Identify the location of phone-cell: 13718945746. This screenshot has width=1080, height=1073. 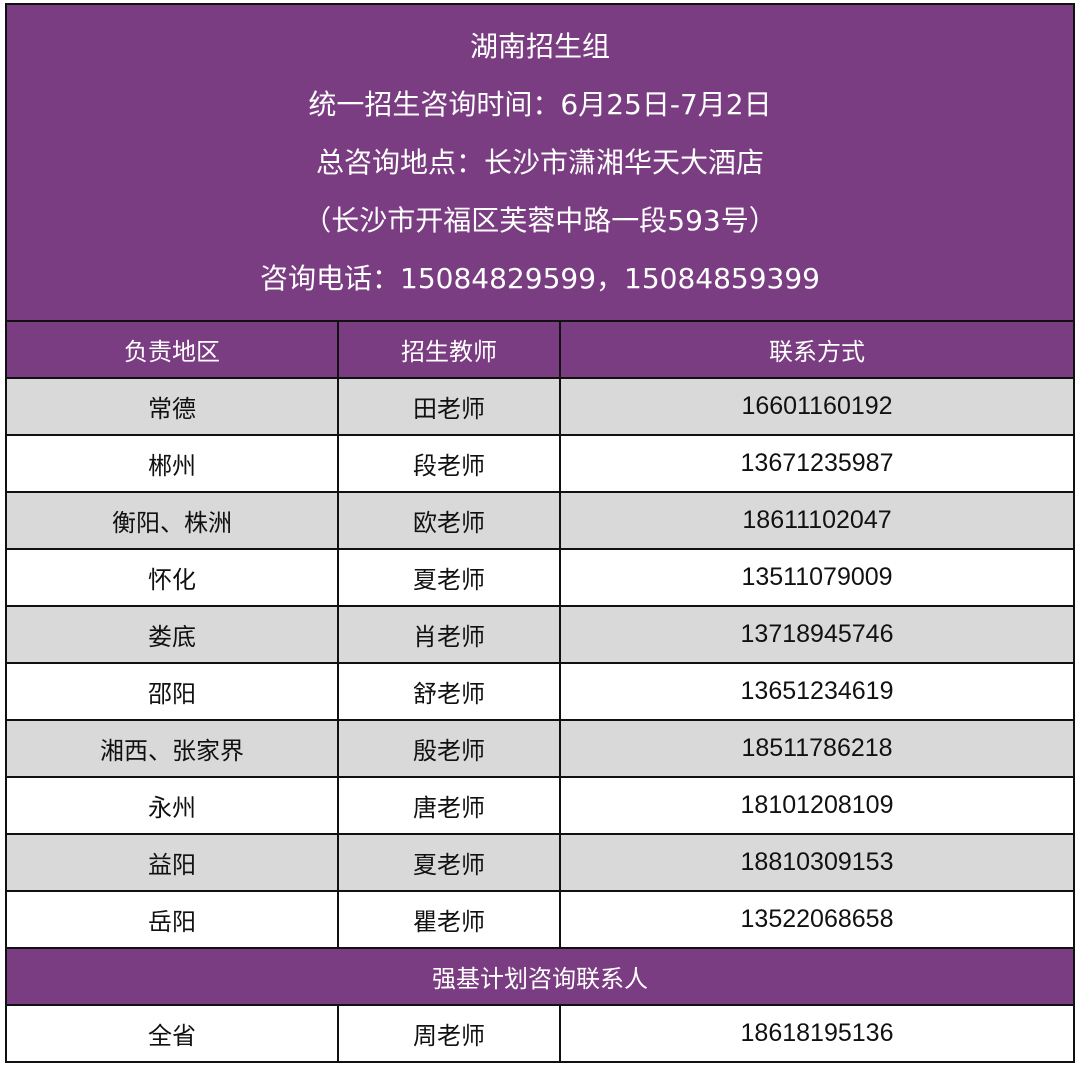
(817, 634).